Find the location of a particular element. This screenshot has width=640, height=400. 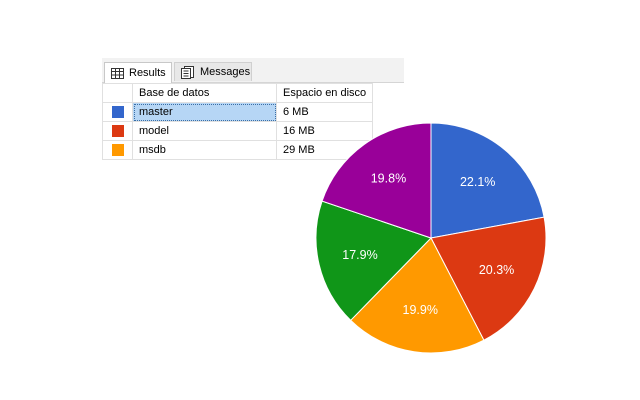

results-grid-icon is located at coordinates (117, 73).